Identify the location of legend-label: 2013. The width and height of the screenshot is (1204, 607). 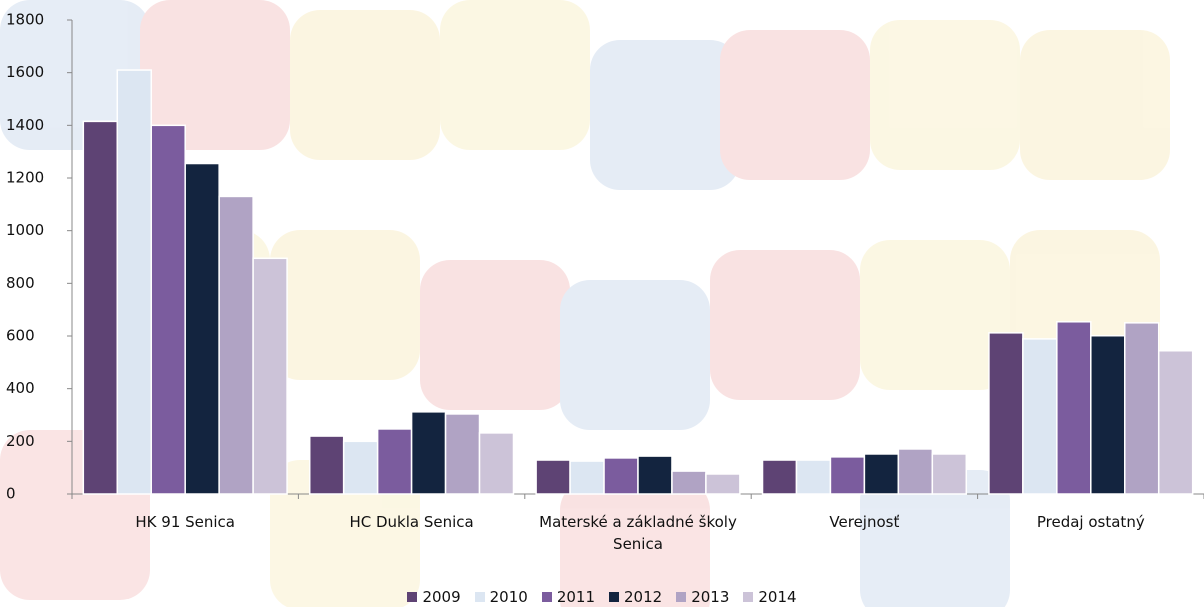
(710, 597).